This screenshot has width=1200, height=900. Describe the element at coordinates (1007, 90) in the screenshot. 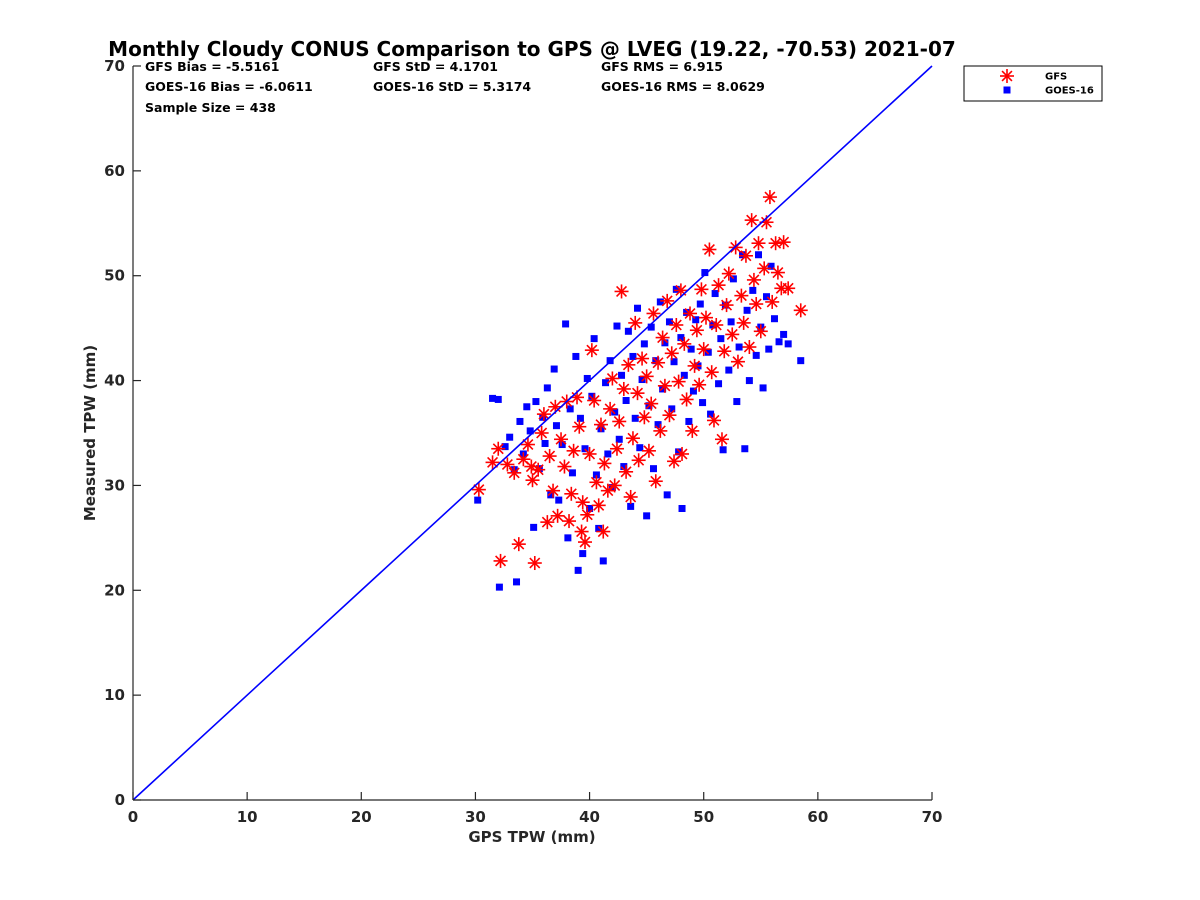

I see `legend-goes16-marker` at that location.